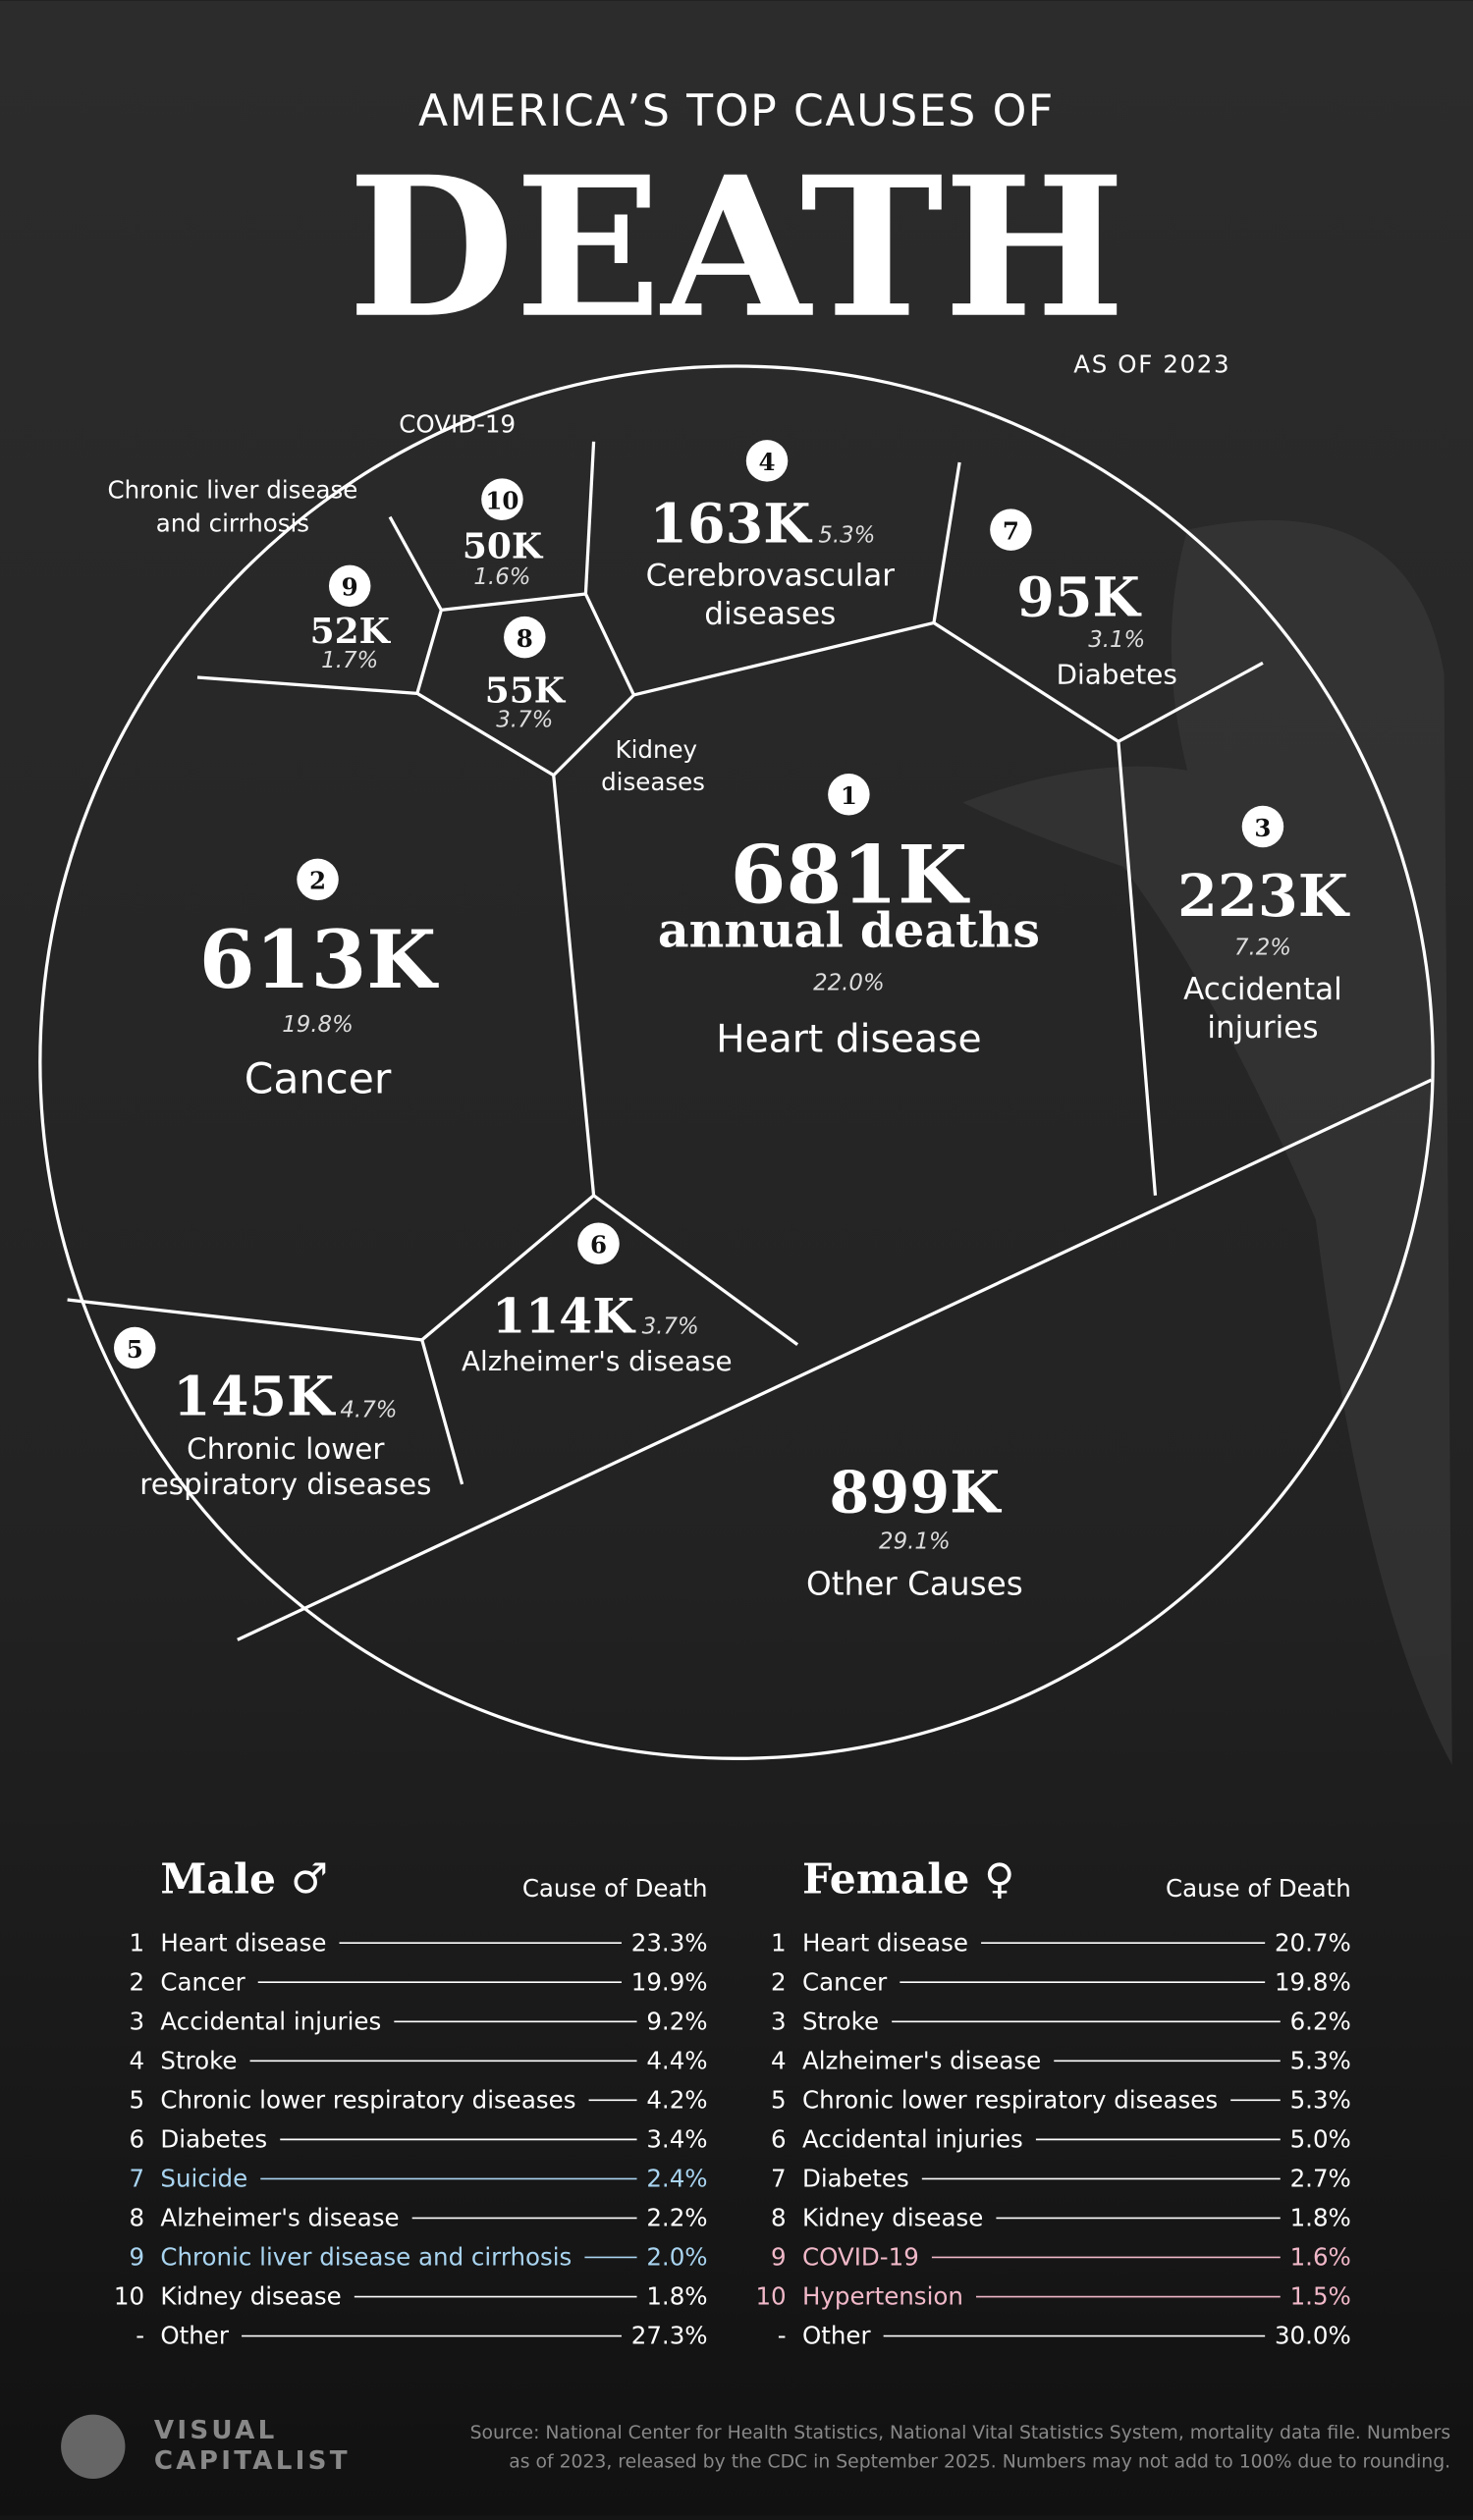 This screenshot has width=1473, height=2520. I want to click on row-share: 27.3%, so click(669, 2336).